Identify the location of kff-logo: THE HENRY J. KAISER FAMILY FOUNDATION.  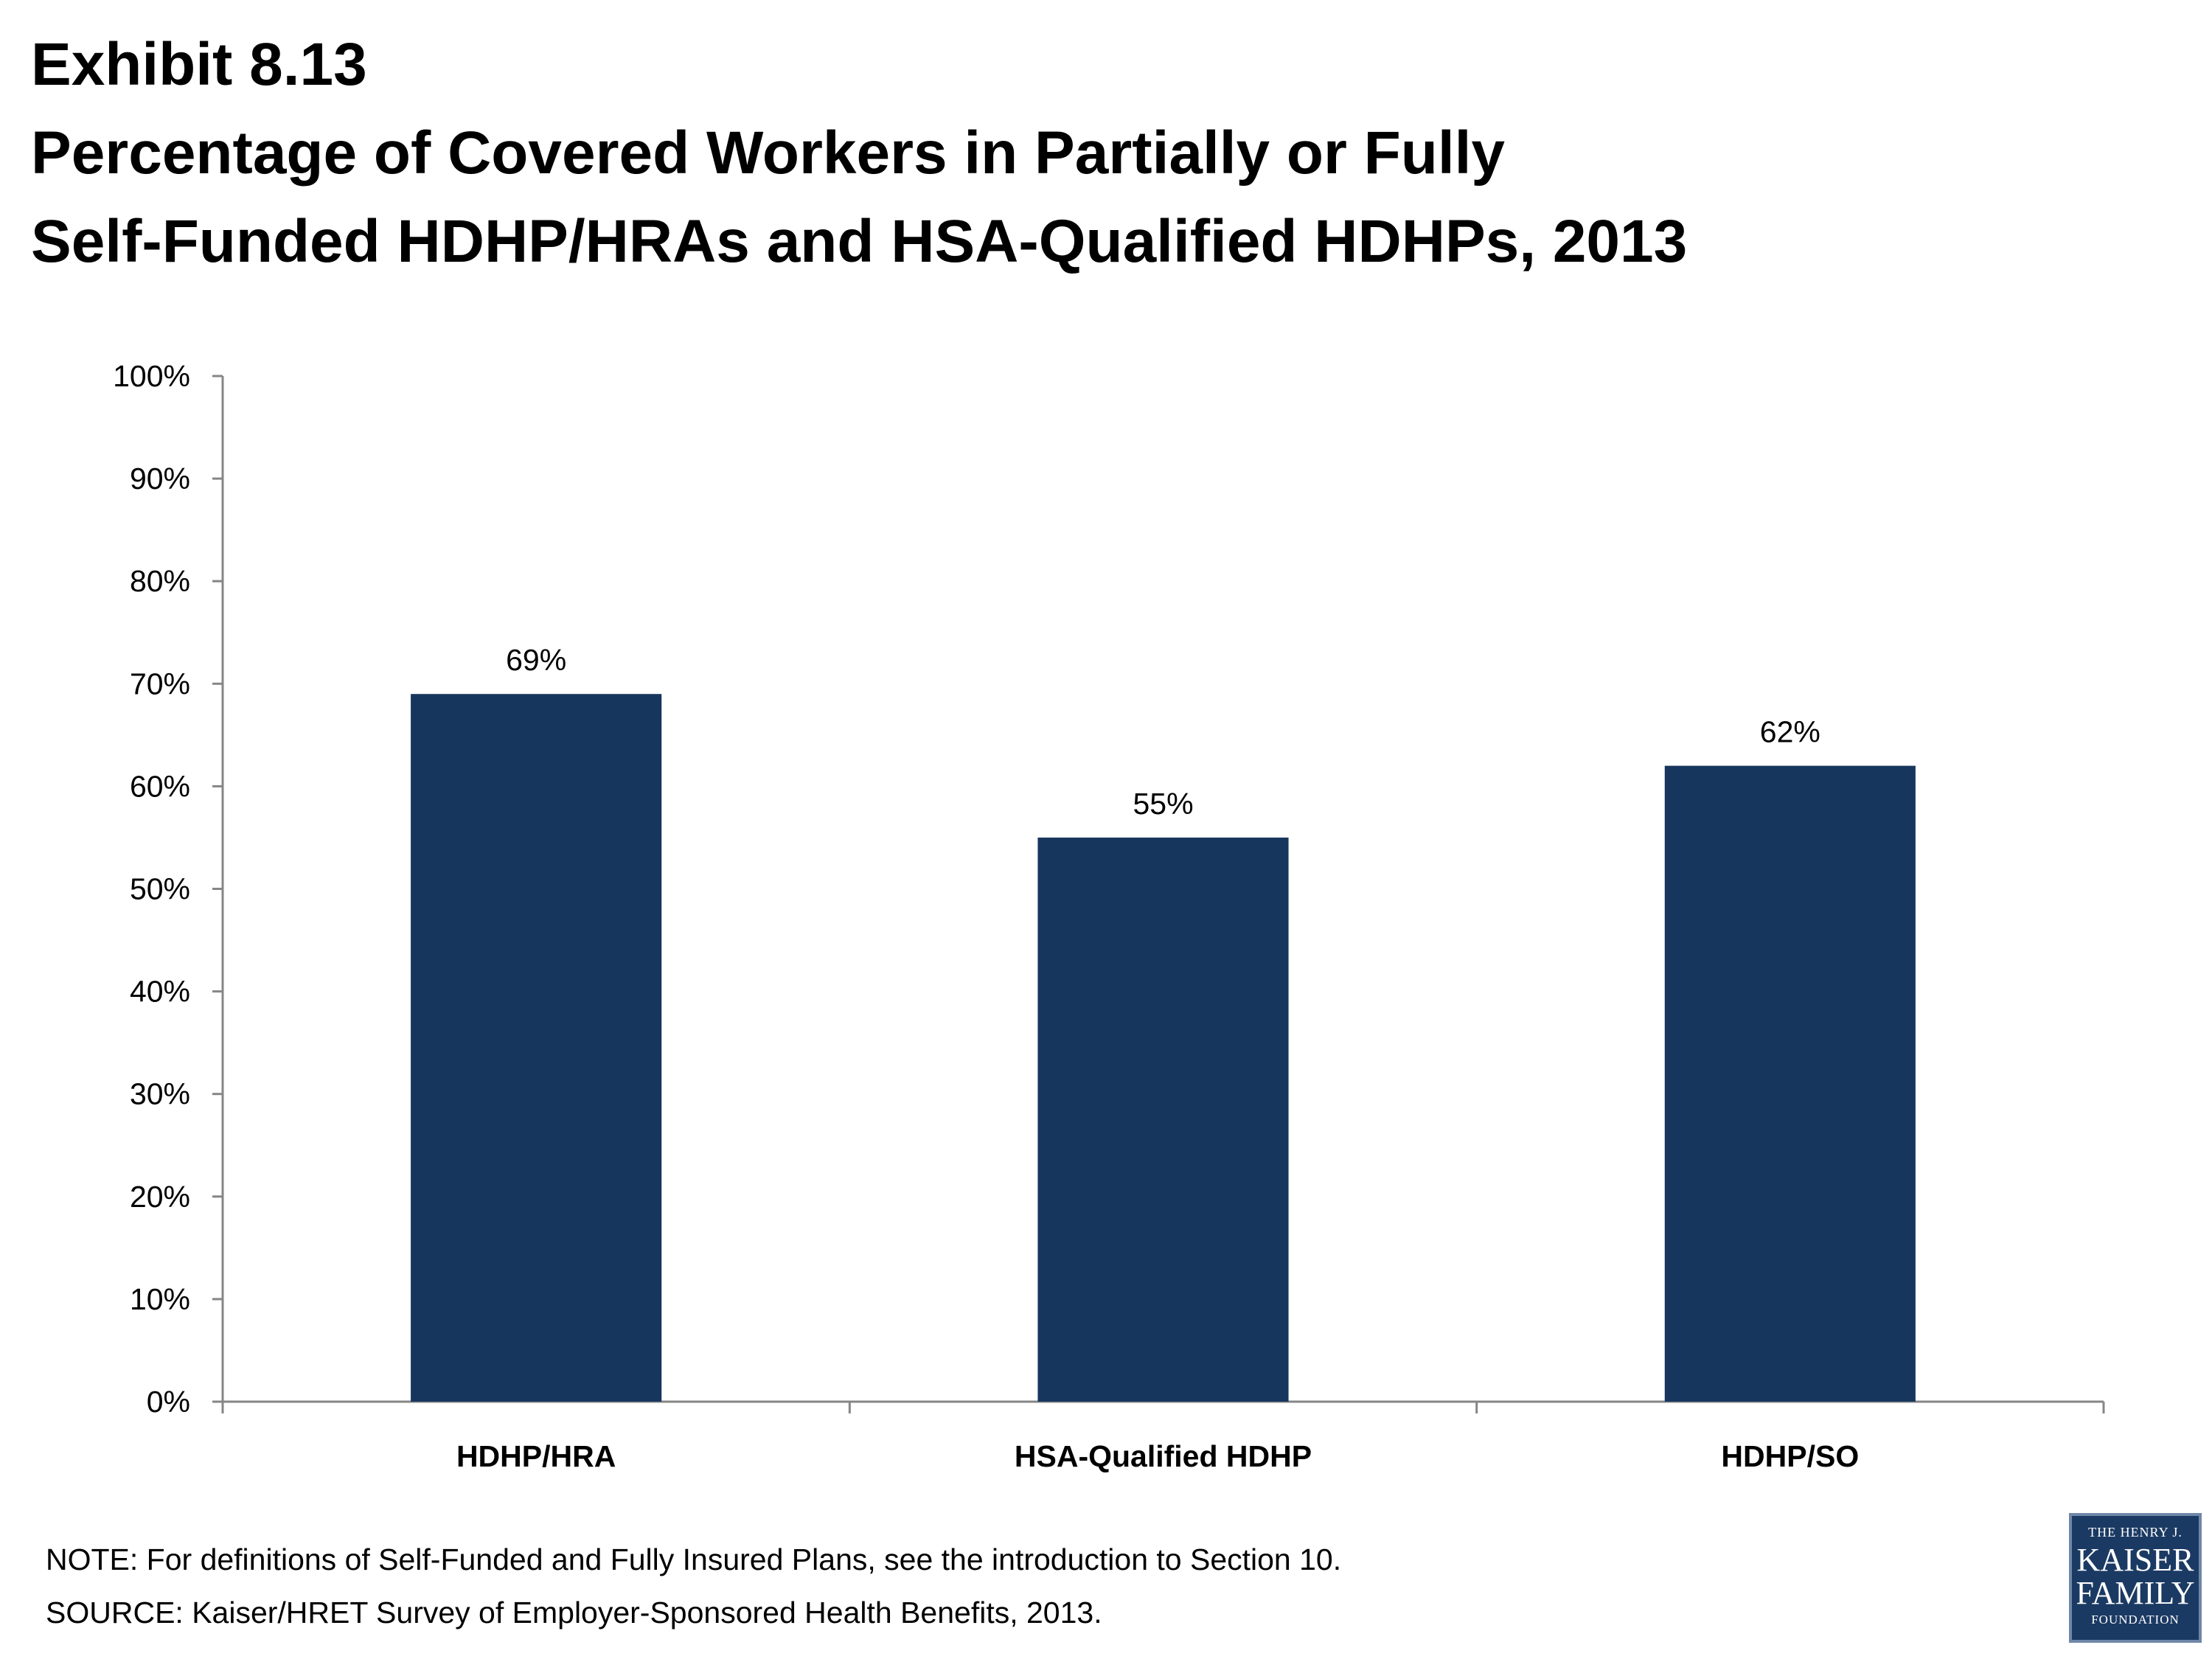
(2135, 1578).